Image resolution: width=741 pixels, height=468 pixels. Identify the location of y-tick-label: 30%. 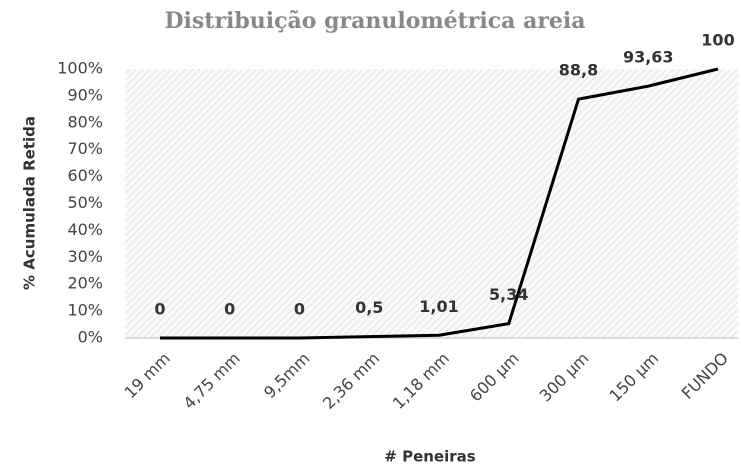
(85, 256).